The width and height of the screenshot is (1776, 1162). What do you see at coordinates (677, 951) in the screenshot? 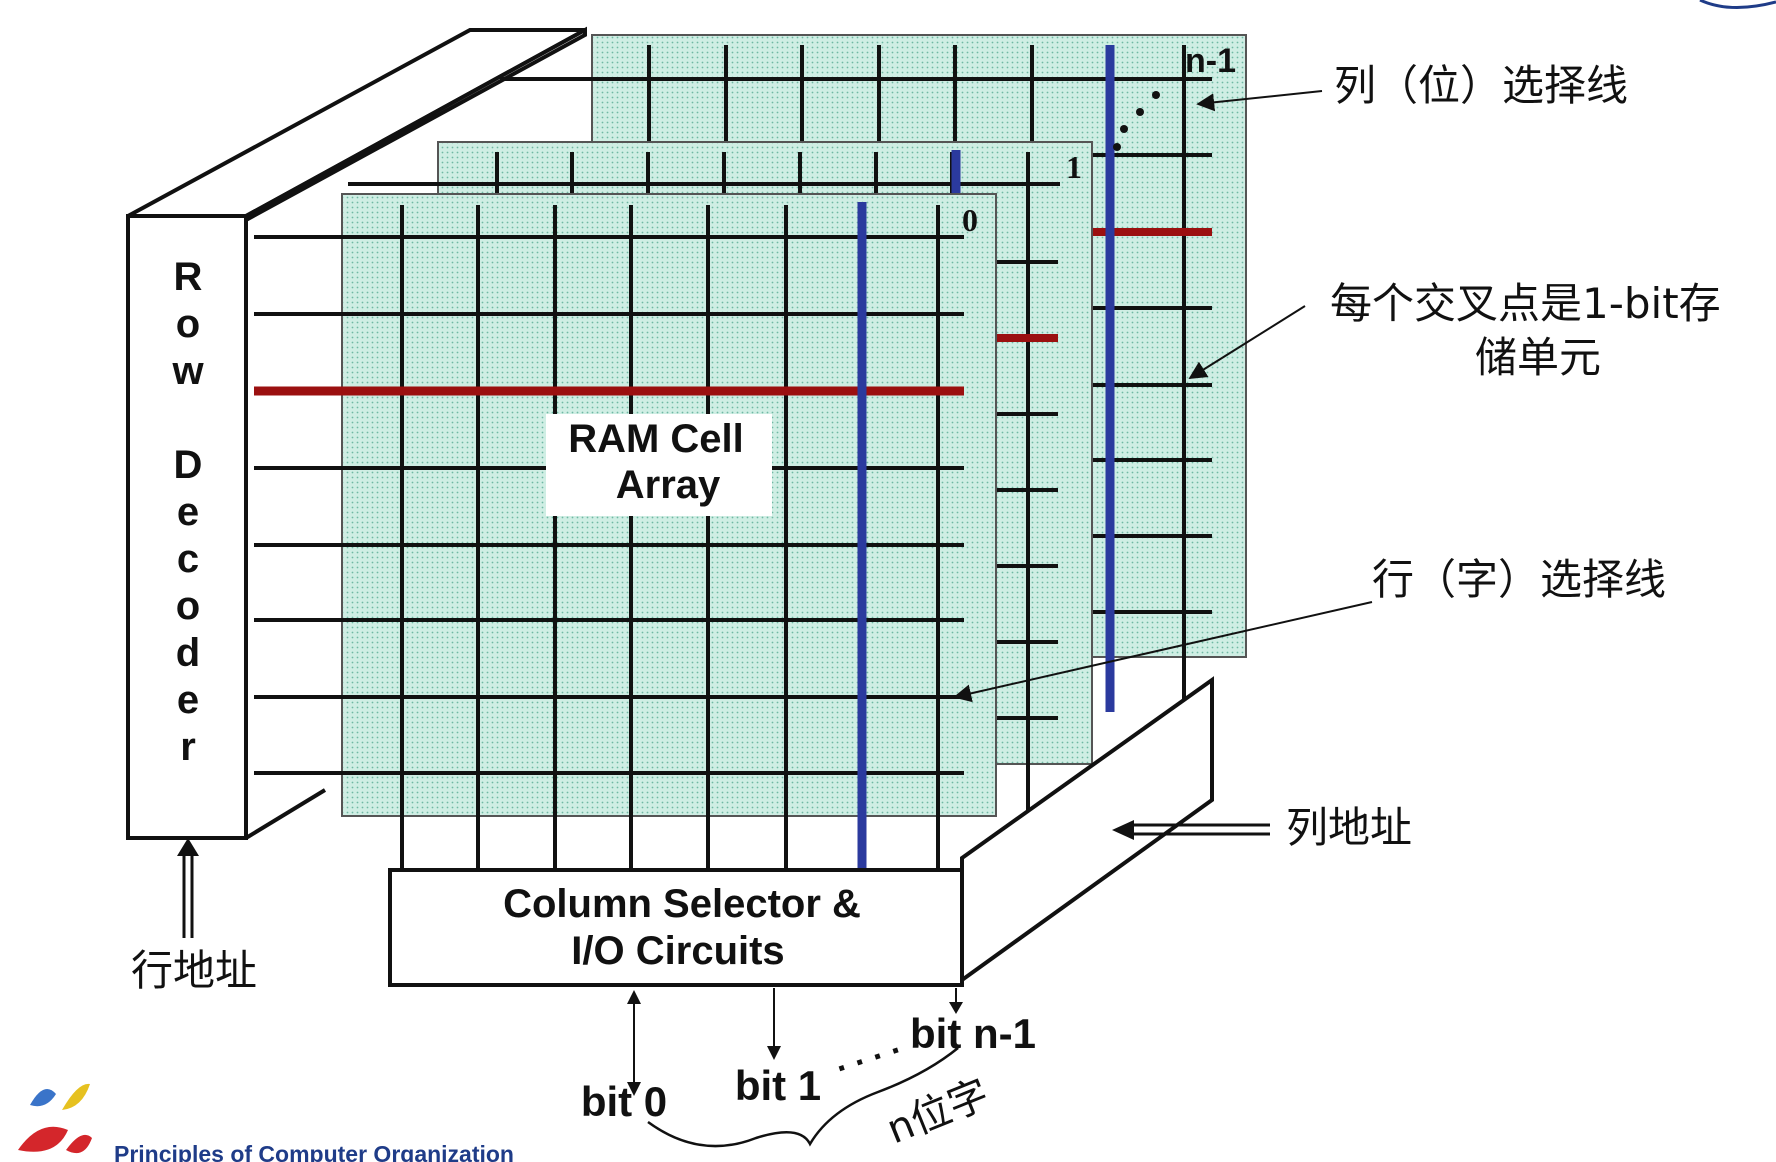
I see `column-selector-label-line2: I/O Circuits` at bounding box center [677, 951].